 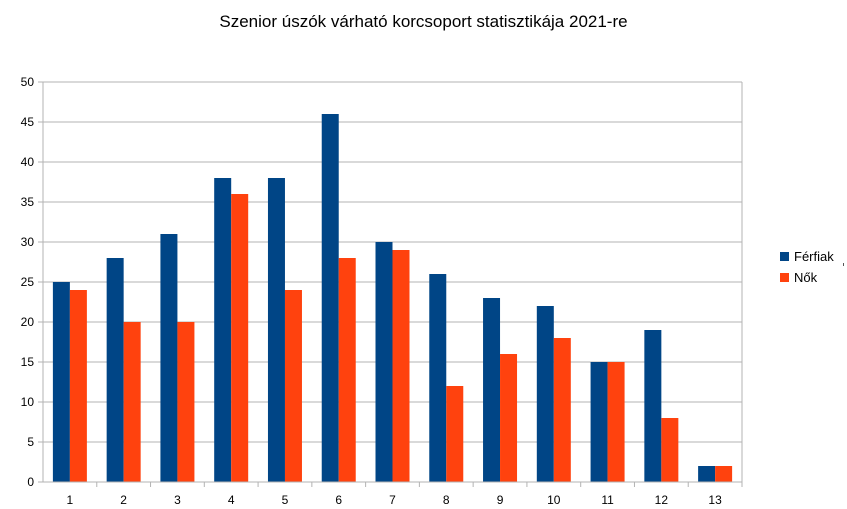 What do you see at coordinates (28, 322) in the screenshot?
I see `y-tick-label: 20` at bounding box center [28, 322].